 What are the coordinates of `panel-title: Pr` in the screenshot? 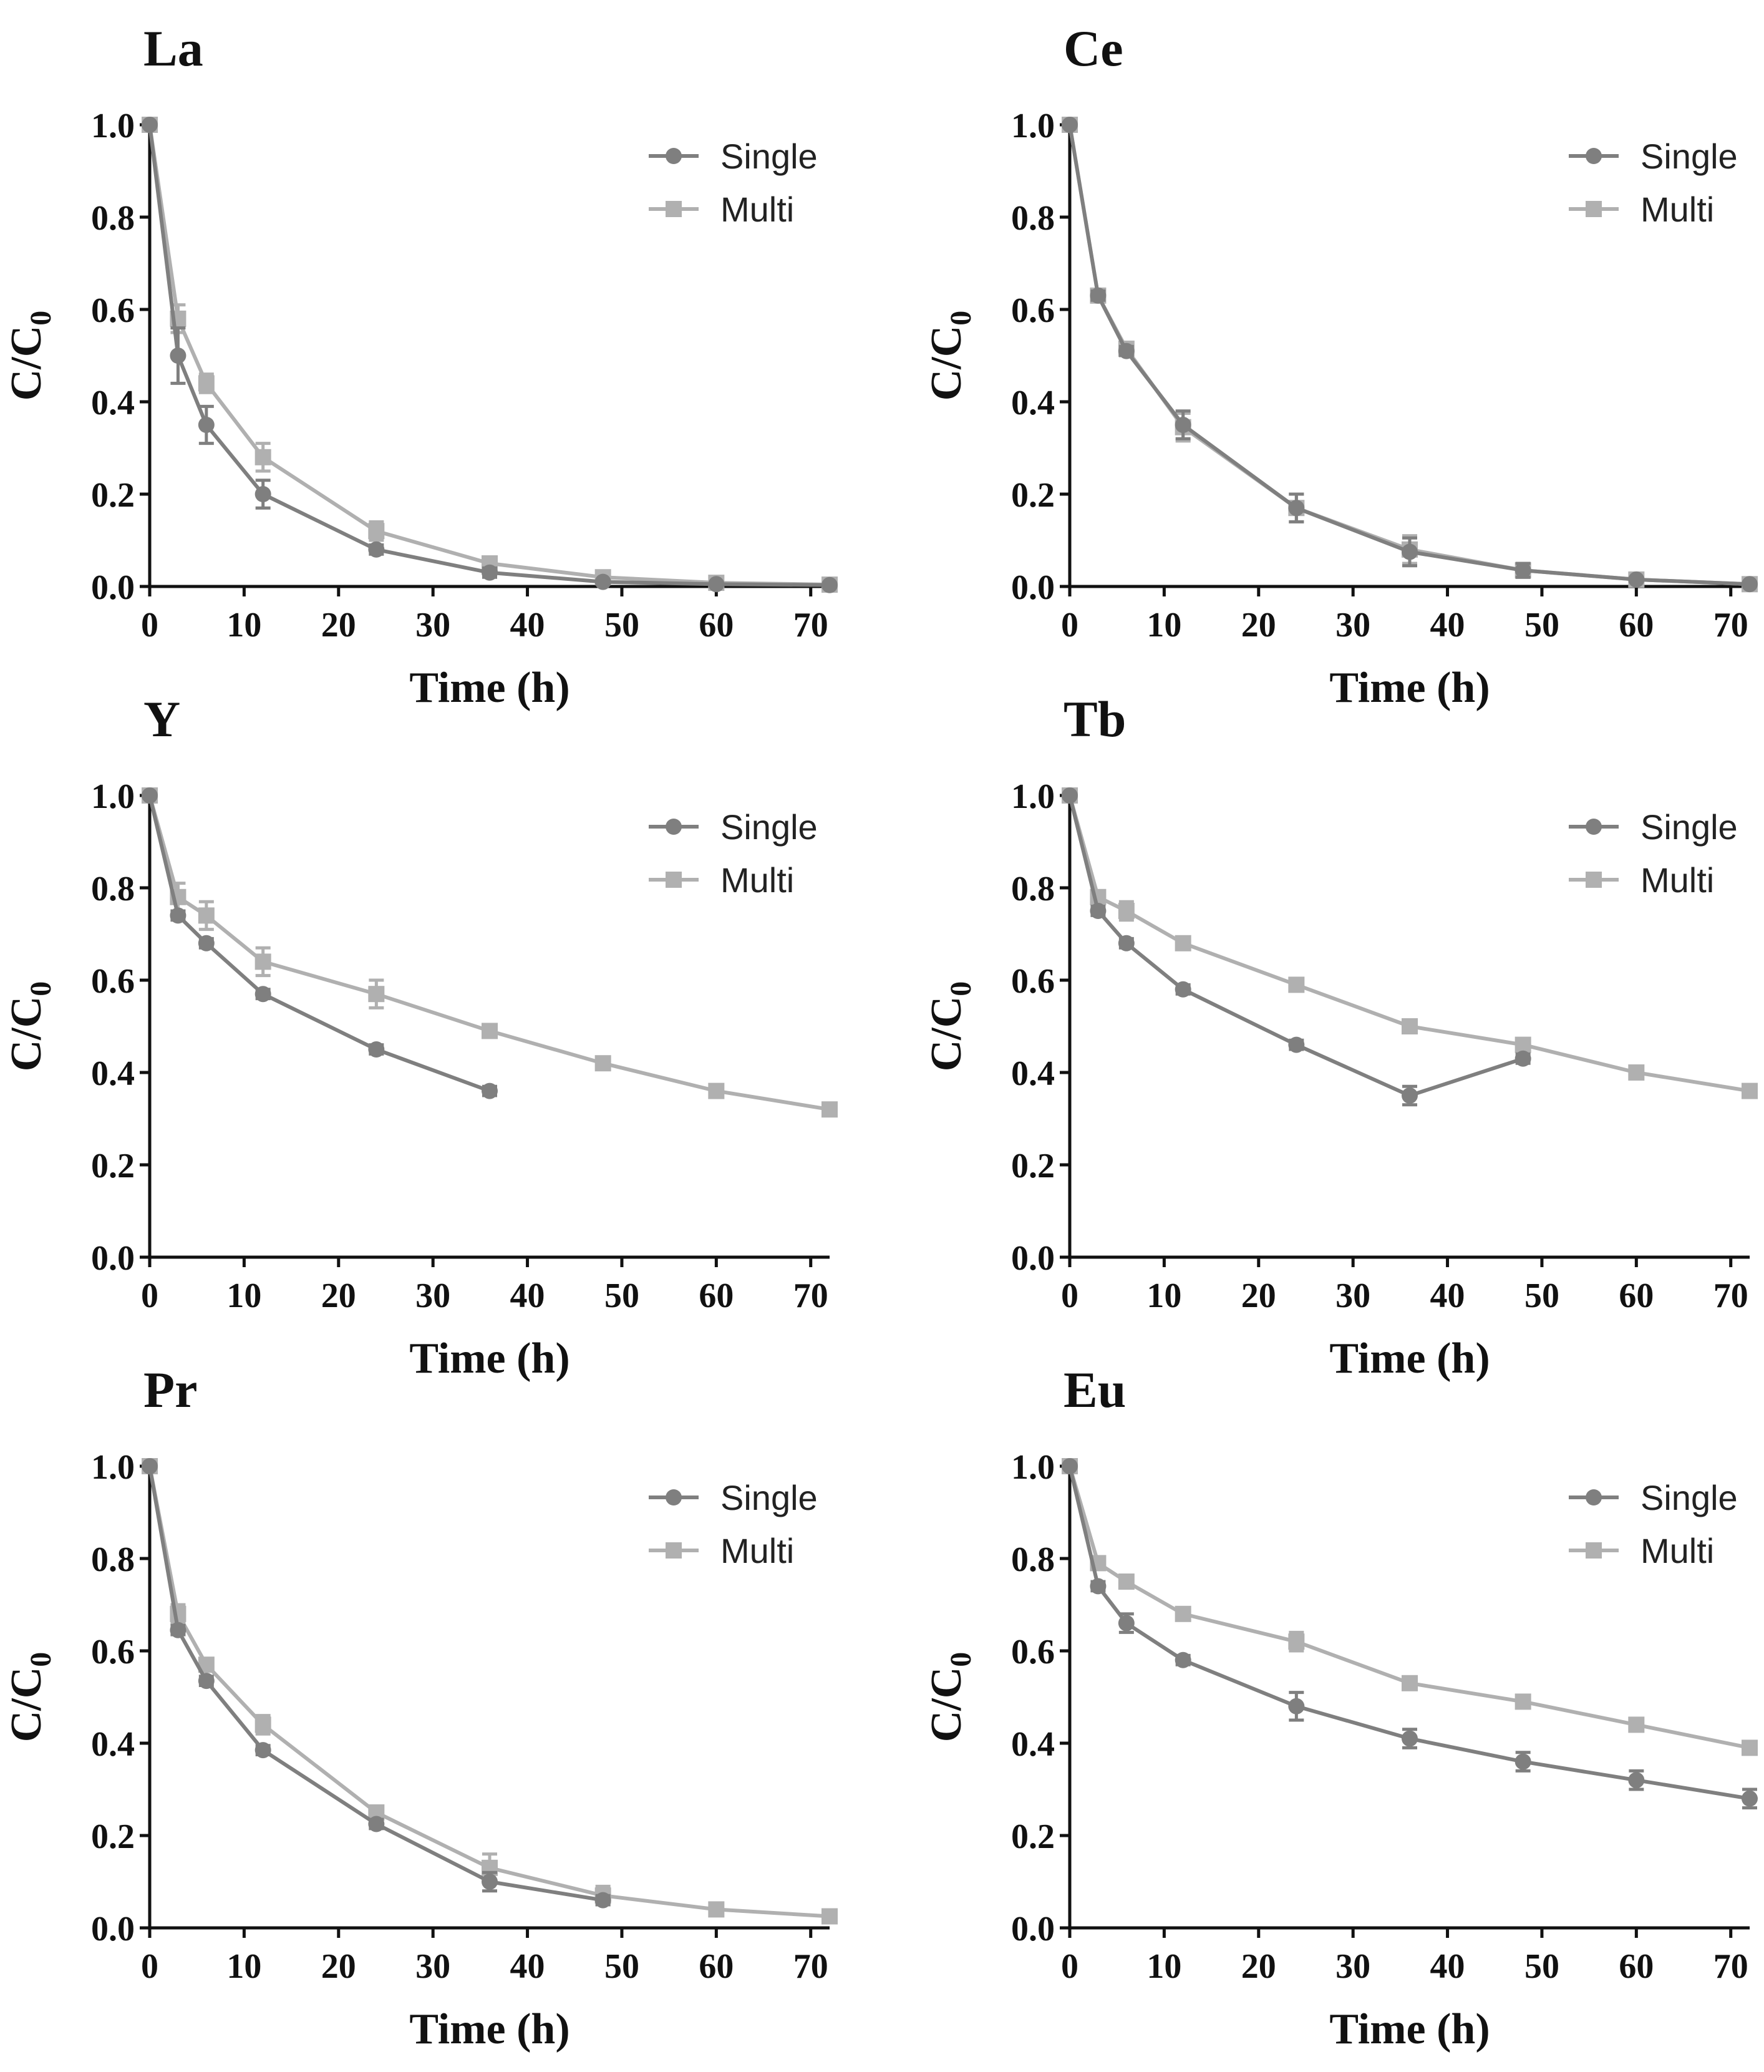 It's located at (170, 1389).